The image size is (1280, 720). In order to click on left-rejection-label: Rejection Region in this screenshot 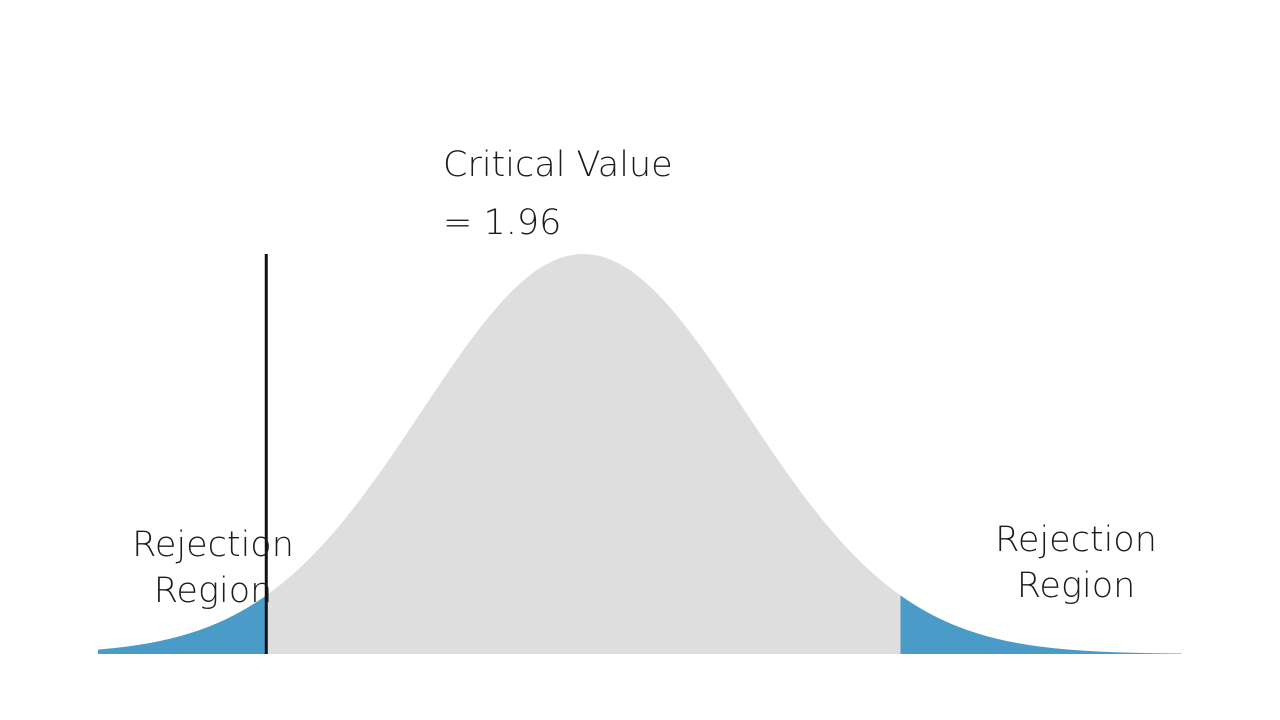, I will do `click(213, 568)`.